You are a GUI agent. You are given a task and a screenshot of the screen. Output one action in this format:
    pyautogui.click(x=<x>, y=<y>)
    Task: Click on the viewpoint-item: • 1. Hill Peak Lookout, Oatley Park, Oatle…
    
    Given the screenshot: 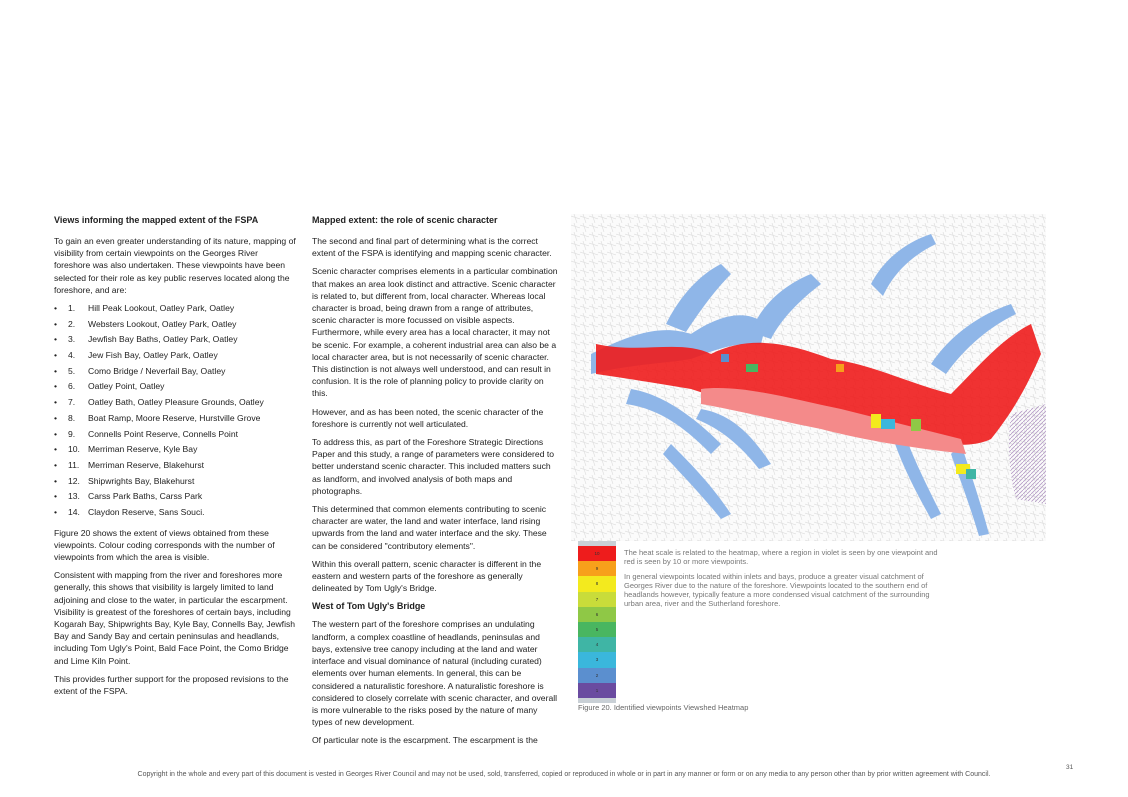 What is the action you would take?
    pyautogui.click(x=175, y=310)
    